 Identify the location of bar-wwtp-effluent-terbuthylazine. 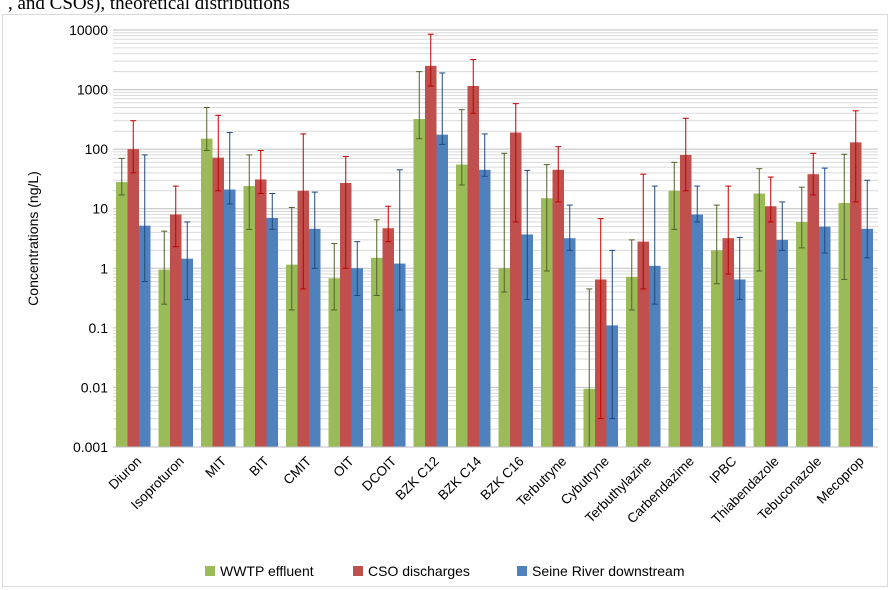
(632, 361).